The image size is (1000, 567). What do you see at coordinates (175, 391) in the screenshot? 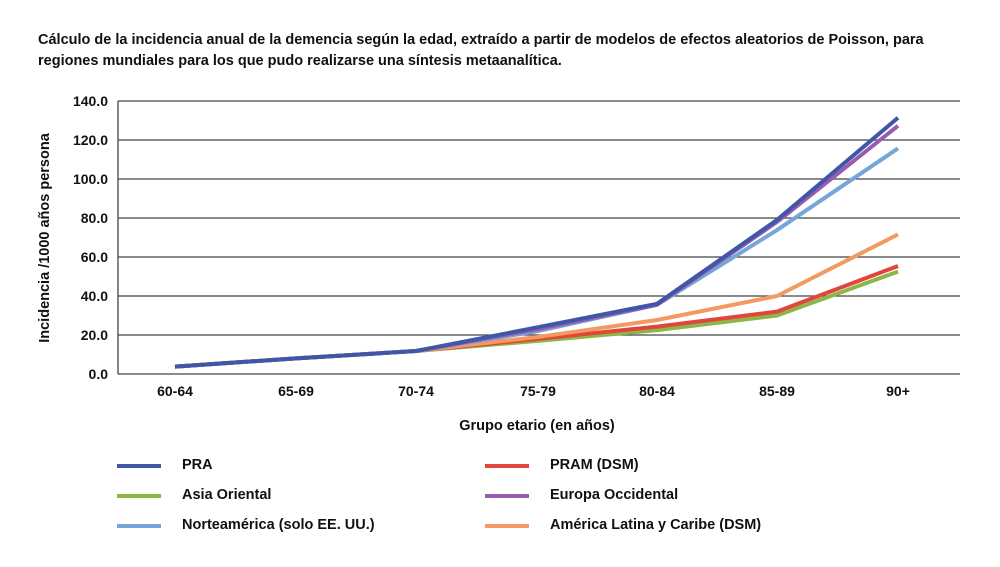
I see `x-tick-label: 60-64` at bounding box center [175, 391].